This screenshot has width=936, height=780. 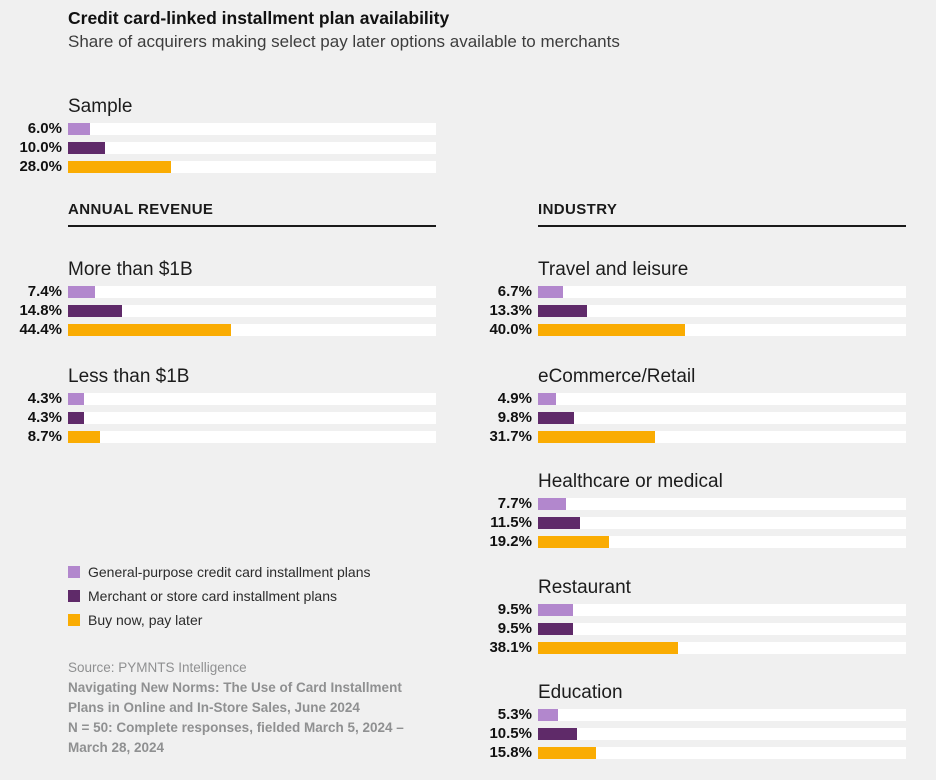 I want to click on bar-row: 9.8%, so click(x=688, y=417).